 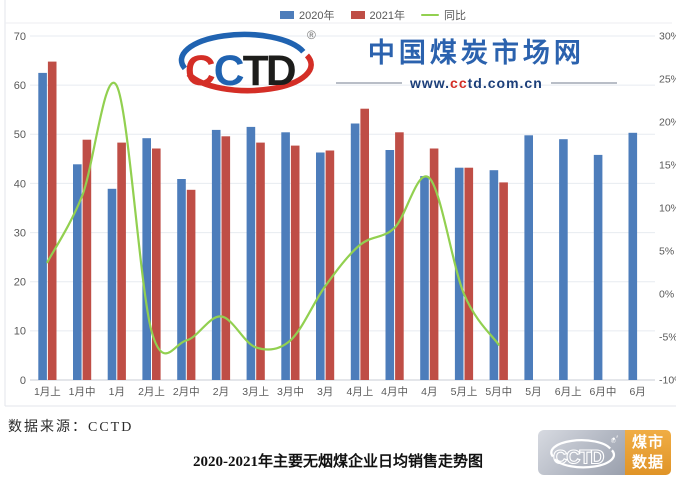 I want to click on x-axis-label: 4月, so click(x=429, y=392).